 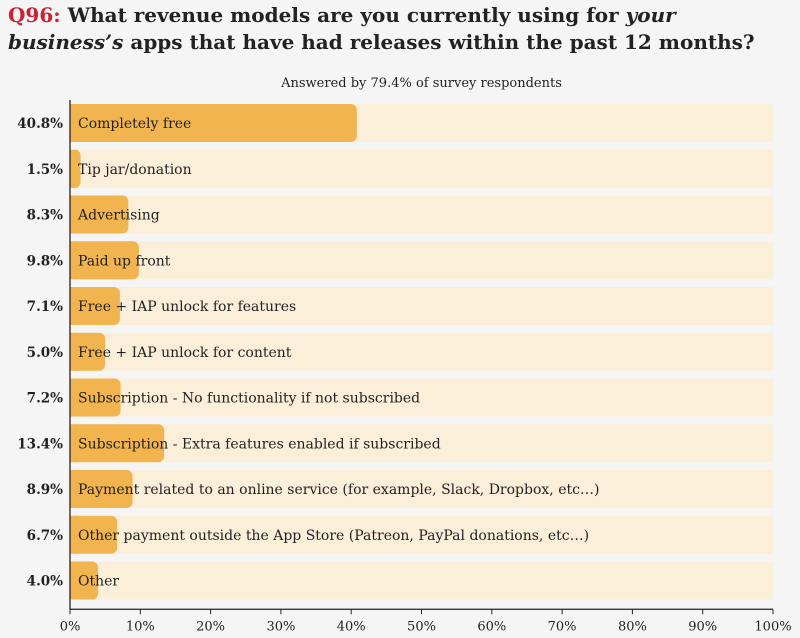 I want to click on data-label: 8.3%, so click(x=45, y=216).